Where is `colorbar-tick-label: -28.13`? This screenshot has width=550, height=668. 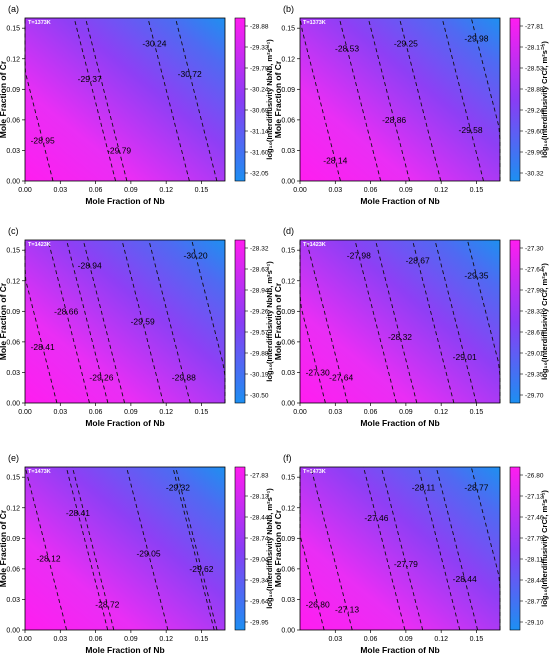 colorbar-tick-label: -28.13 is located at coordinates (259, 497).